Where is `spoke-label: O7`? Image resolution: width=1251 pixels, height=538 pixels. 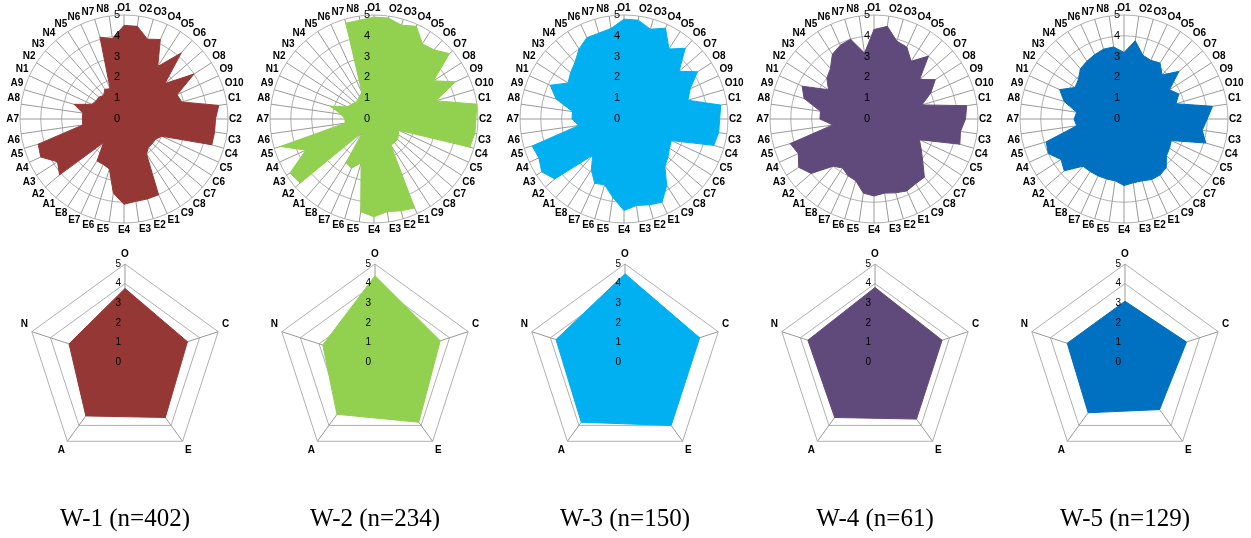 spoke-label: O7 is located at coordinates (710, 43).